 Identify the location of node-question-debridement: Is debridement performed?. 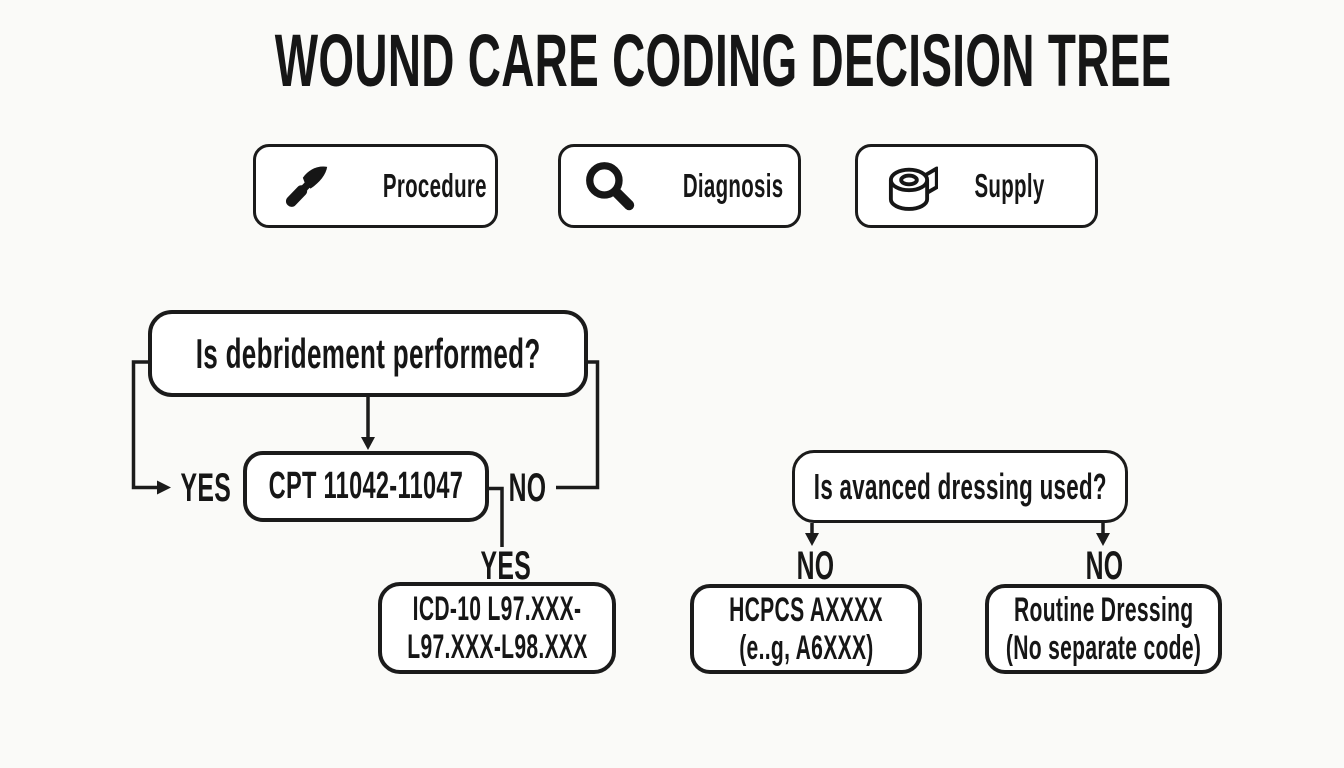
(368, 353).